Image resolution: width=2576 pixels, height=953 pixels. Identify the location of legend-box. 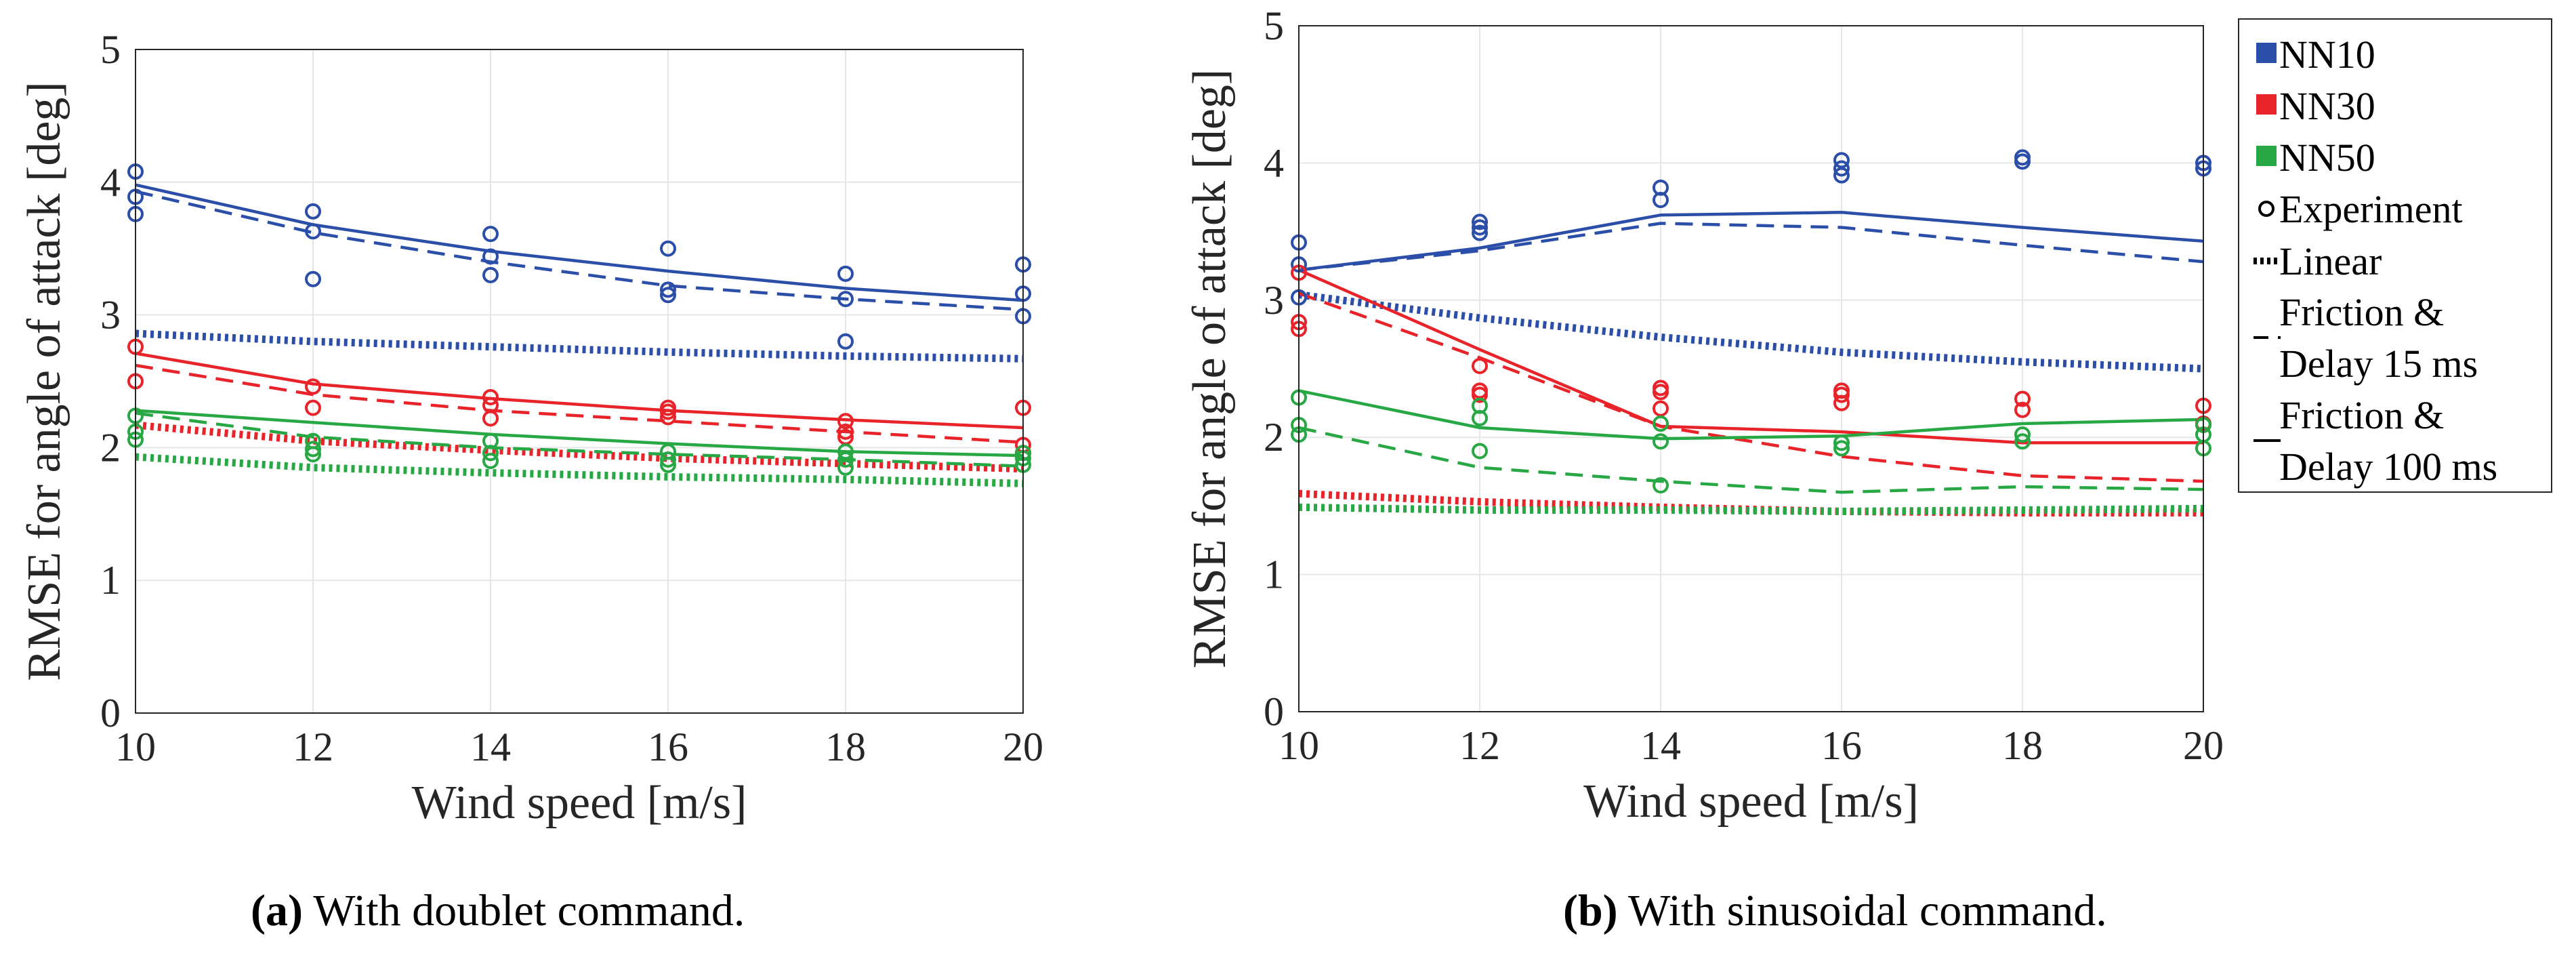
(2395, 255).